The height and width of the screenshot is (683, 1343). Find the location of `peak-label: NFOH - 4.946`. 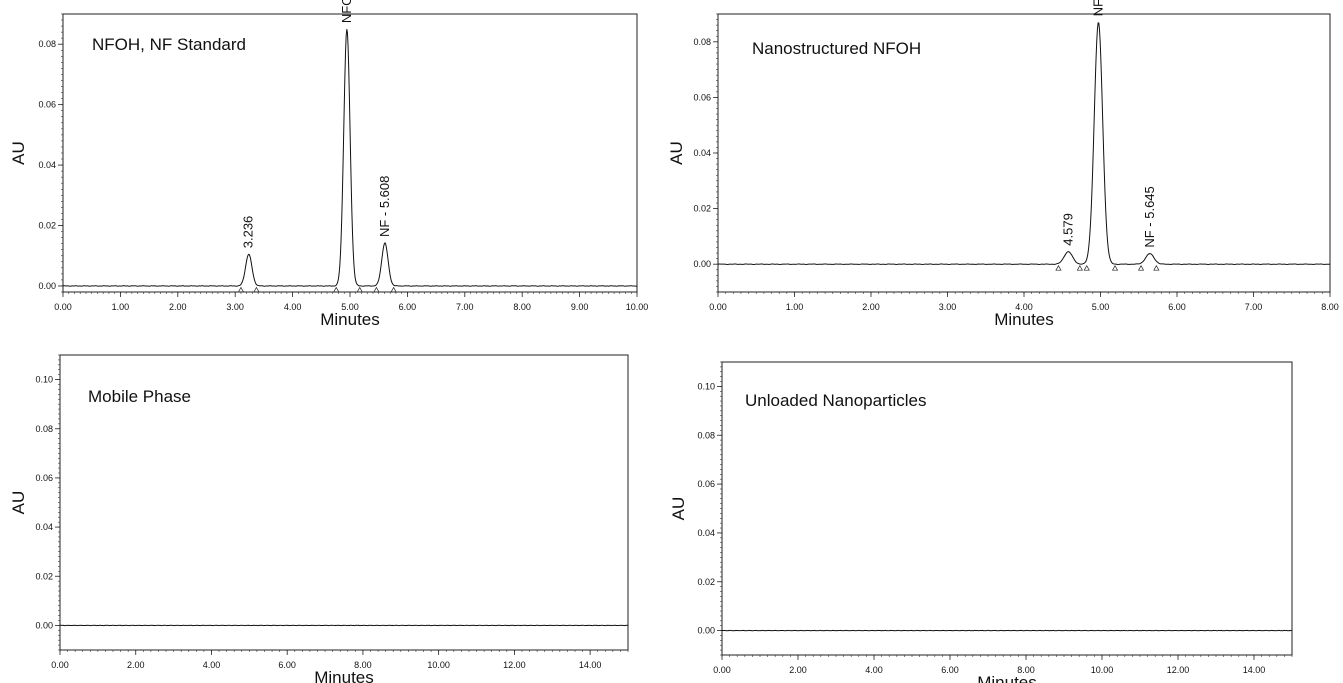

peak-label: NFOH - 4.946 is located at coordinates (346, 11).